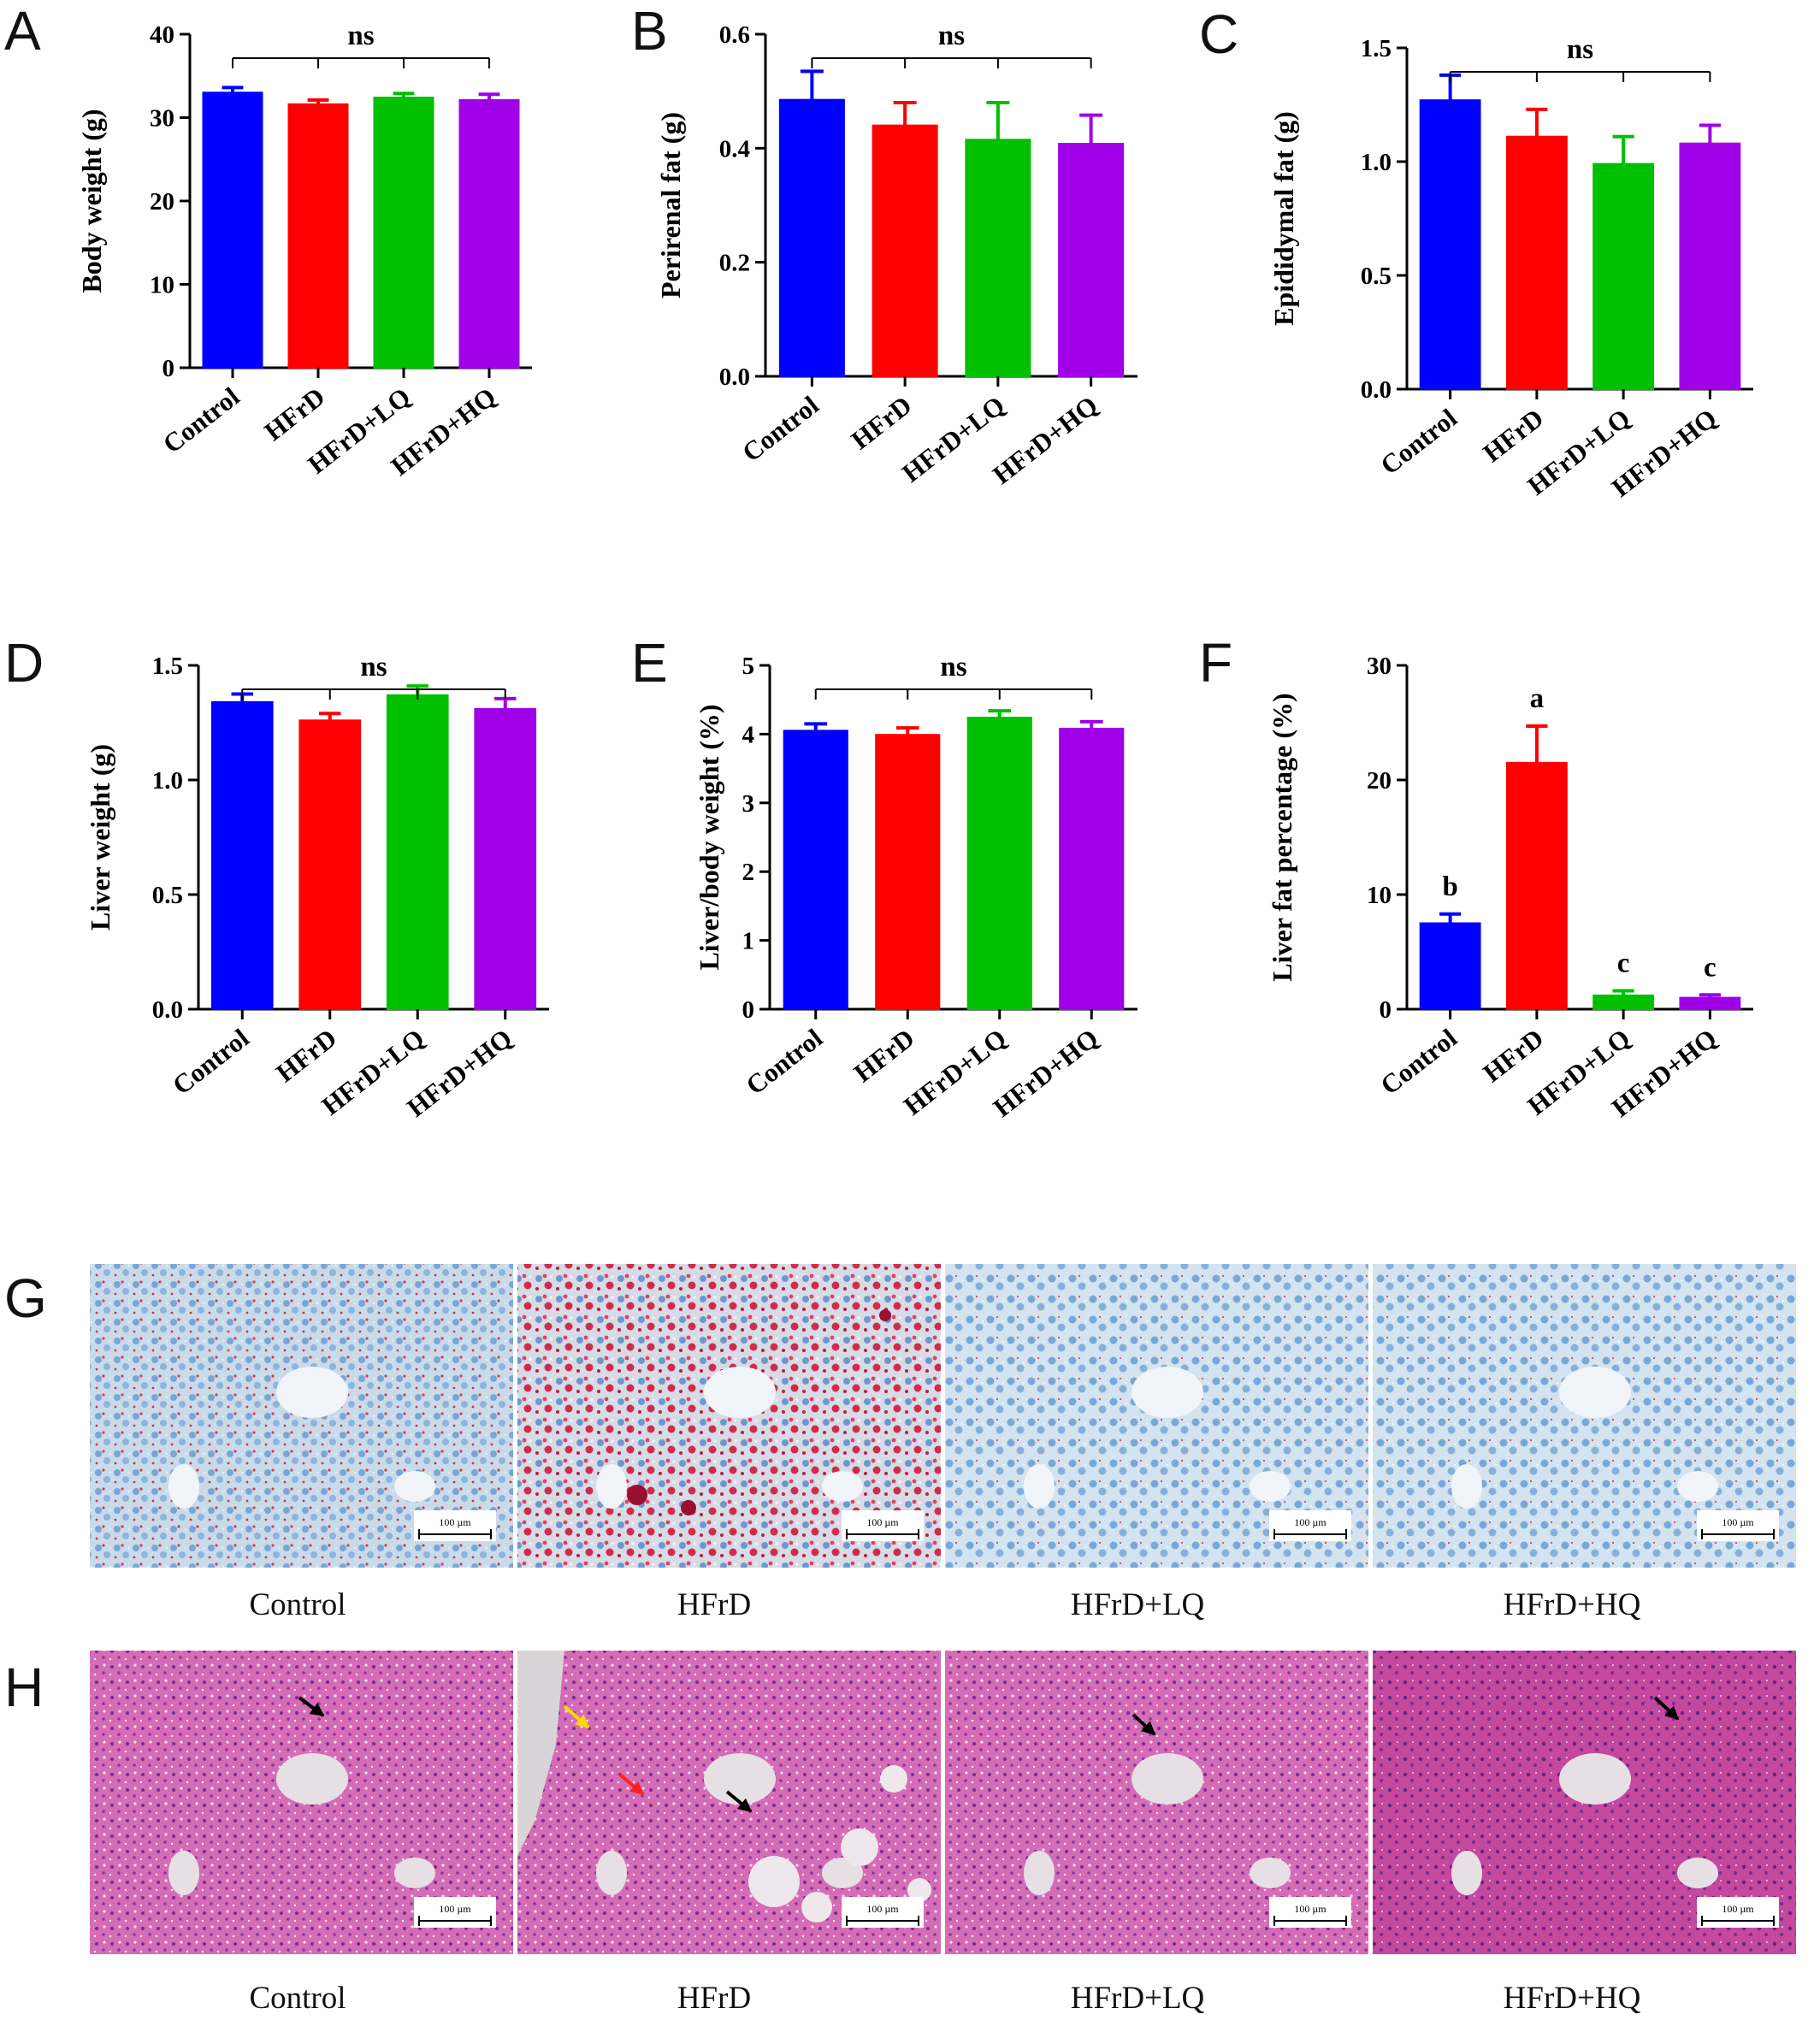 This screenshot has width=1820, height=2038. I want to click on micrograph-g-3: 100 µm, so click(1156, 1416).